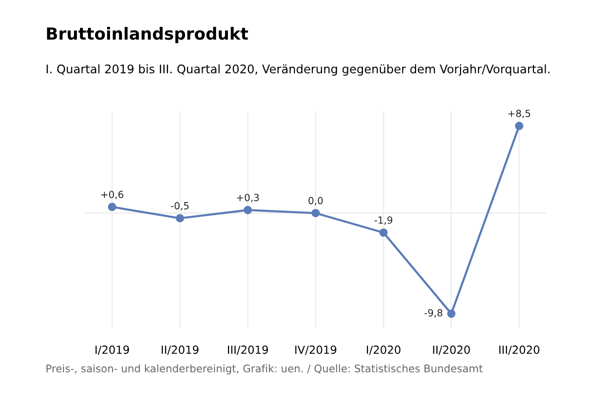 This screenshot has height=396, width=607. What do you see at coordinates (248, 350) in the screenshot?
I see `x-tick-label: III/2019` at bounding box center [248, 350].